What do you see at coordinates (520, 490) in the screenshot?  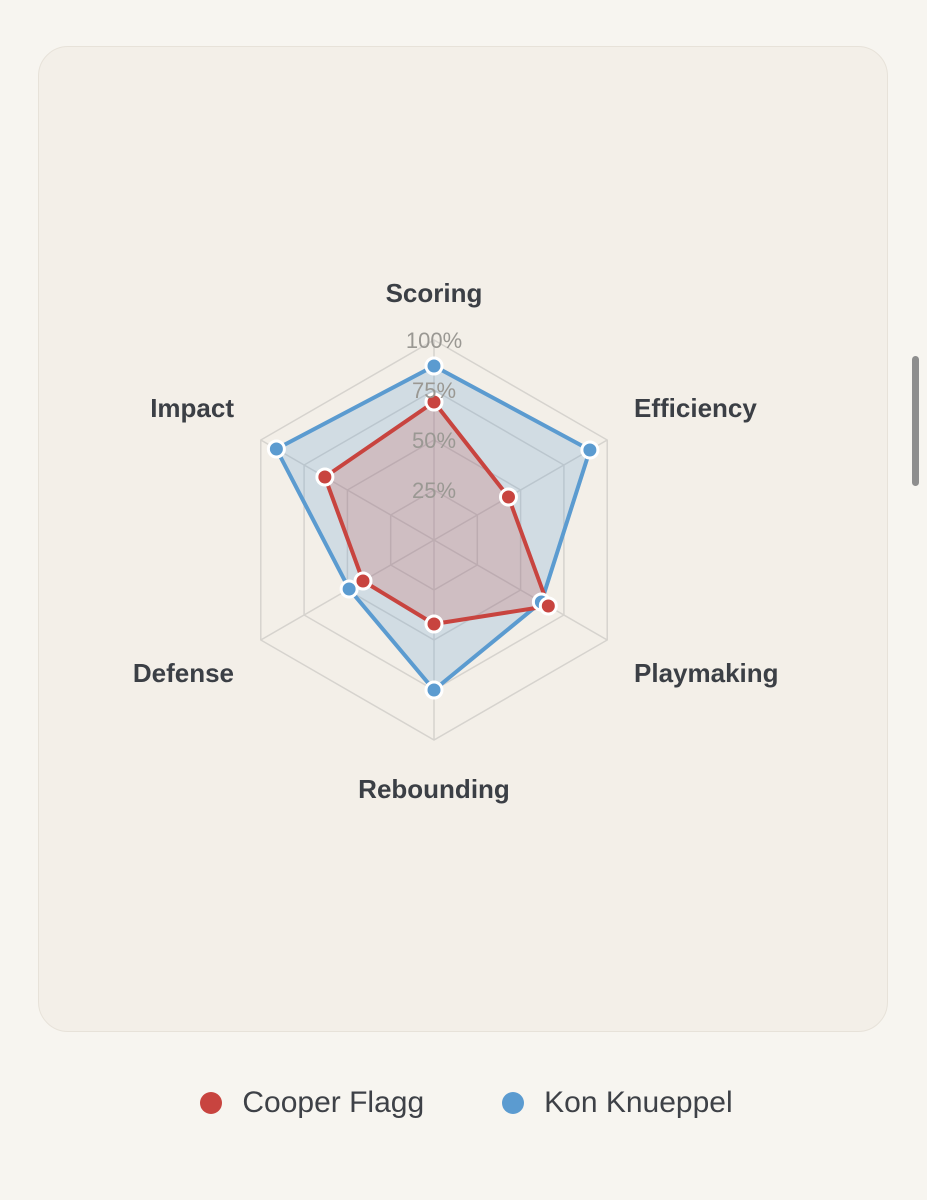 I see `grid-spoke-efficiency` at bounding box center [520, 490].